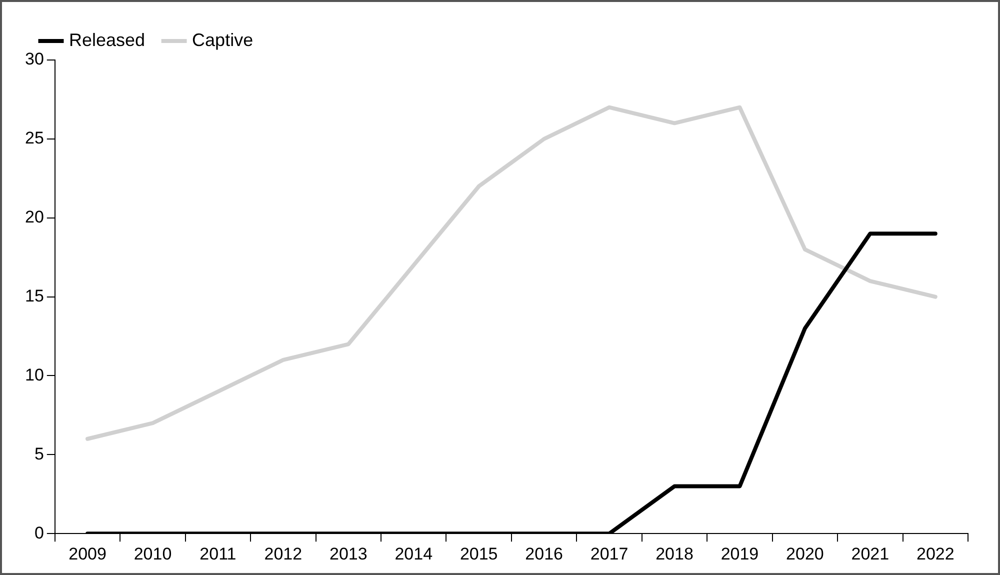  What do you see at coordinates (34, 296) in the screenshot?
I see `y-tick-label: 15` at bounding box center [34, 296].